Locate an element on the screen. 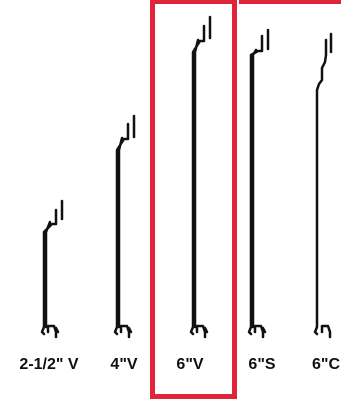 The image size is (341, 399). profile-4-v-outline is located at coordinates (124, 226).